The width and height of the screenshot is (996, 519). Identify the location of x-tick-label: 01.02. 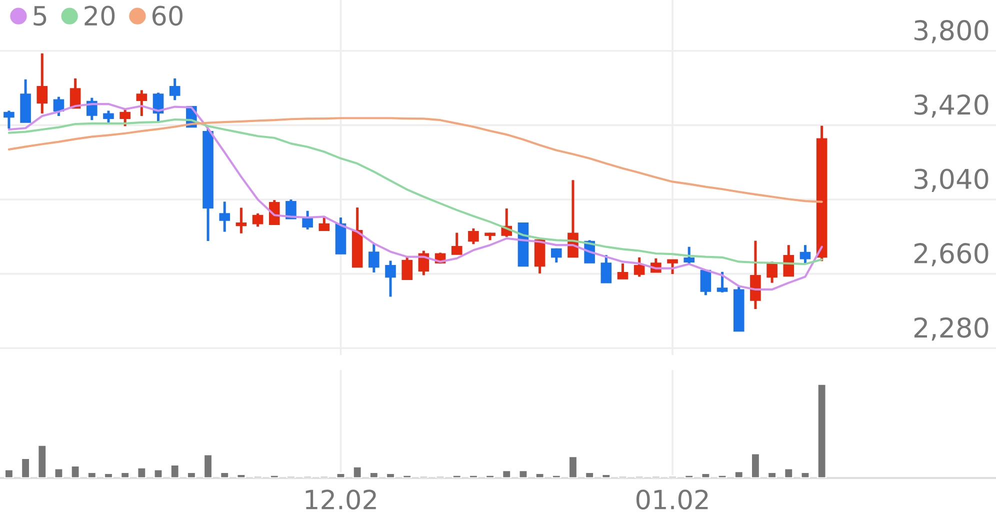
(672, 500).